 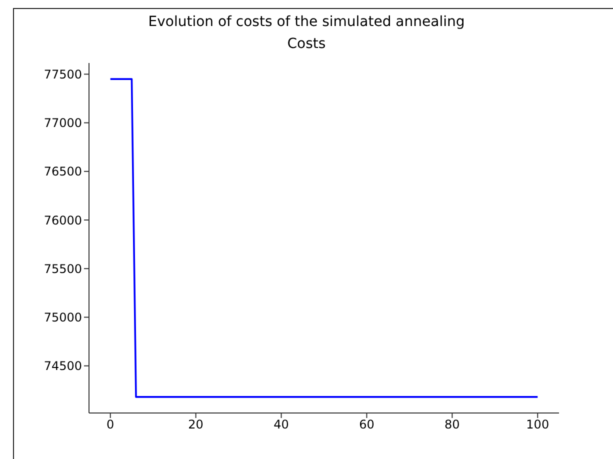 I want to click on chart-title: Evolution of costs of the simulated annealing, so click(x=306, y=22).